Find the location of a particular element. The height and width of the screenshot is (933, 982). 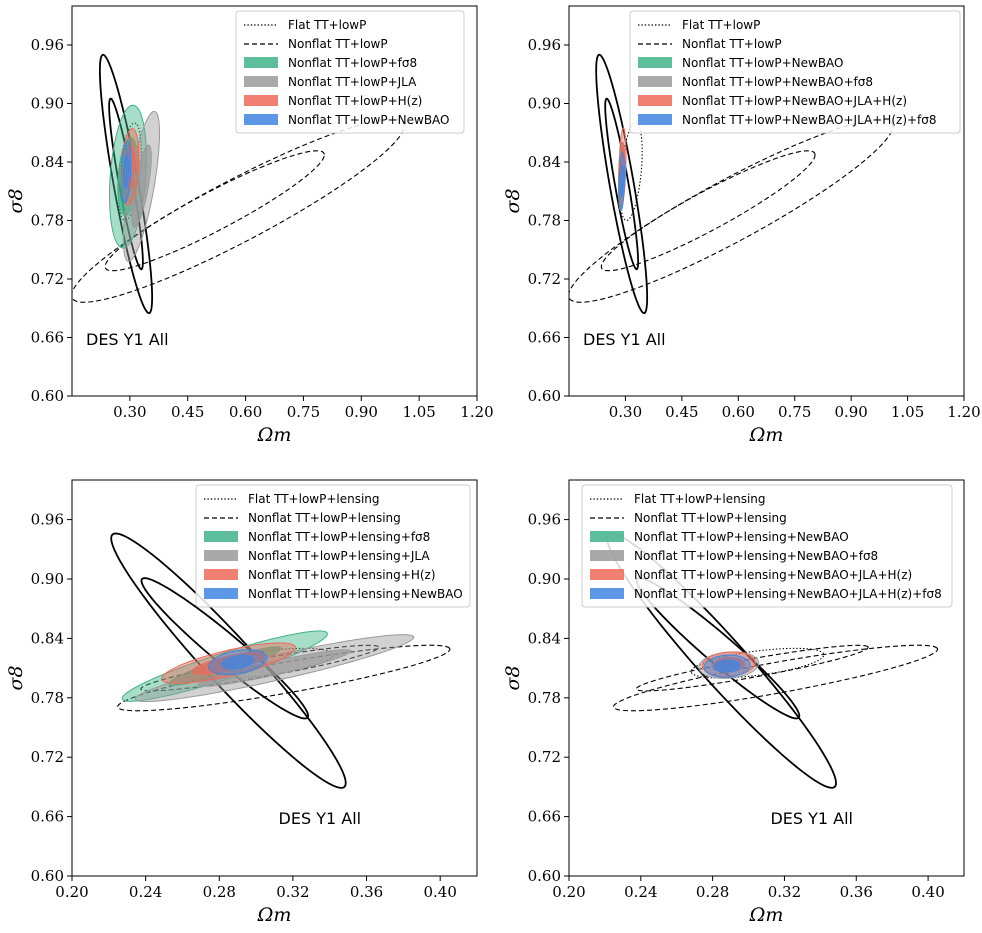

x-tick-label: 0.36 is located at coordinates (366, 892).